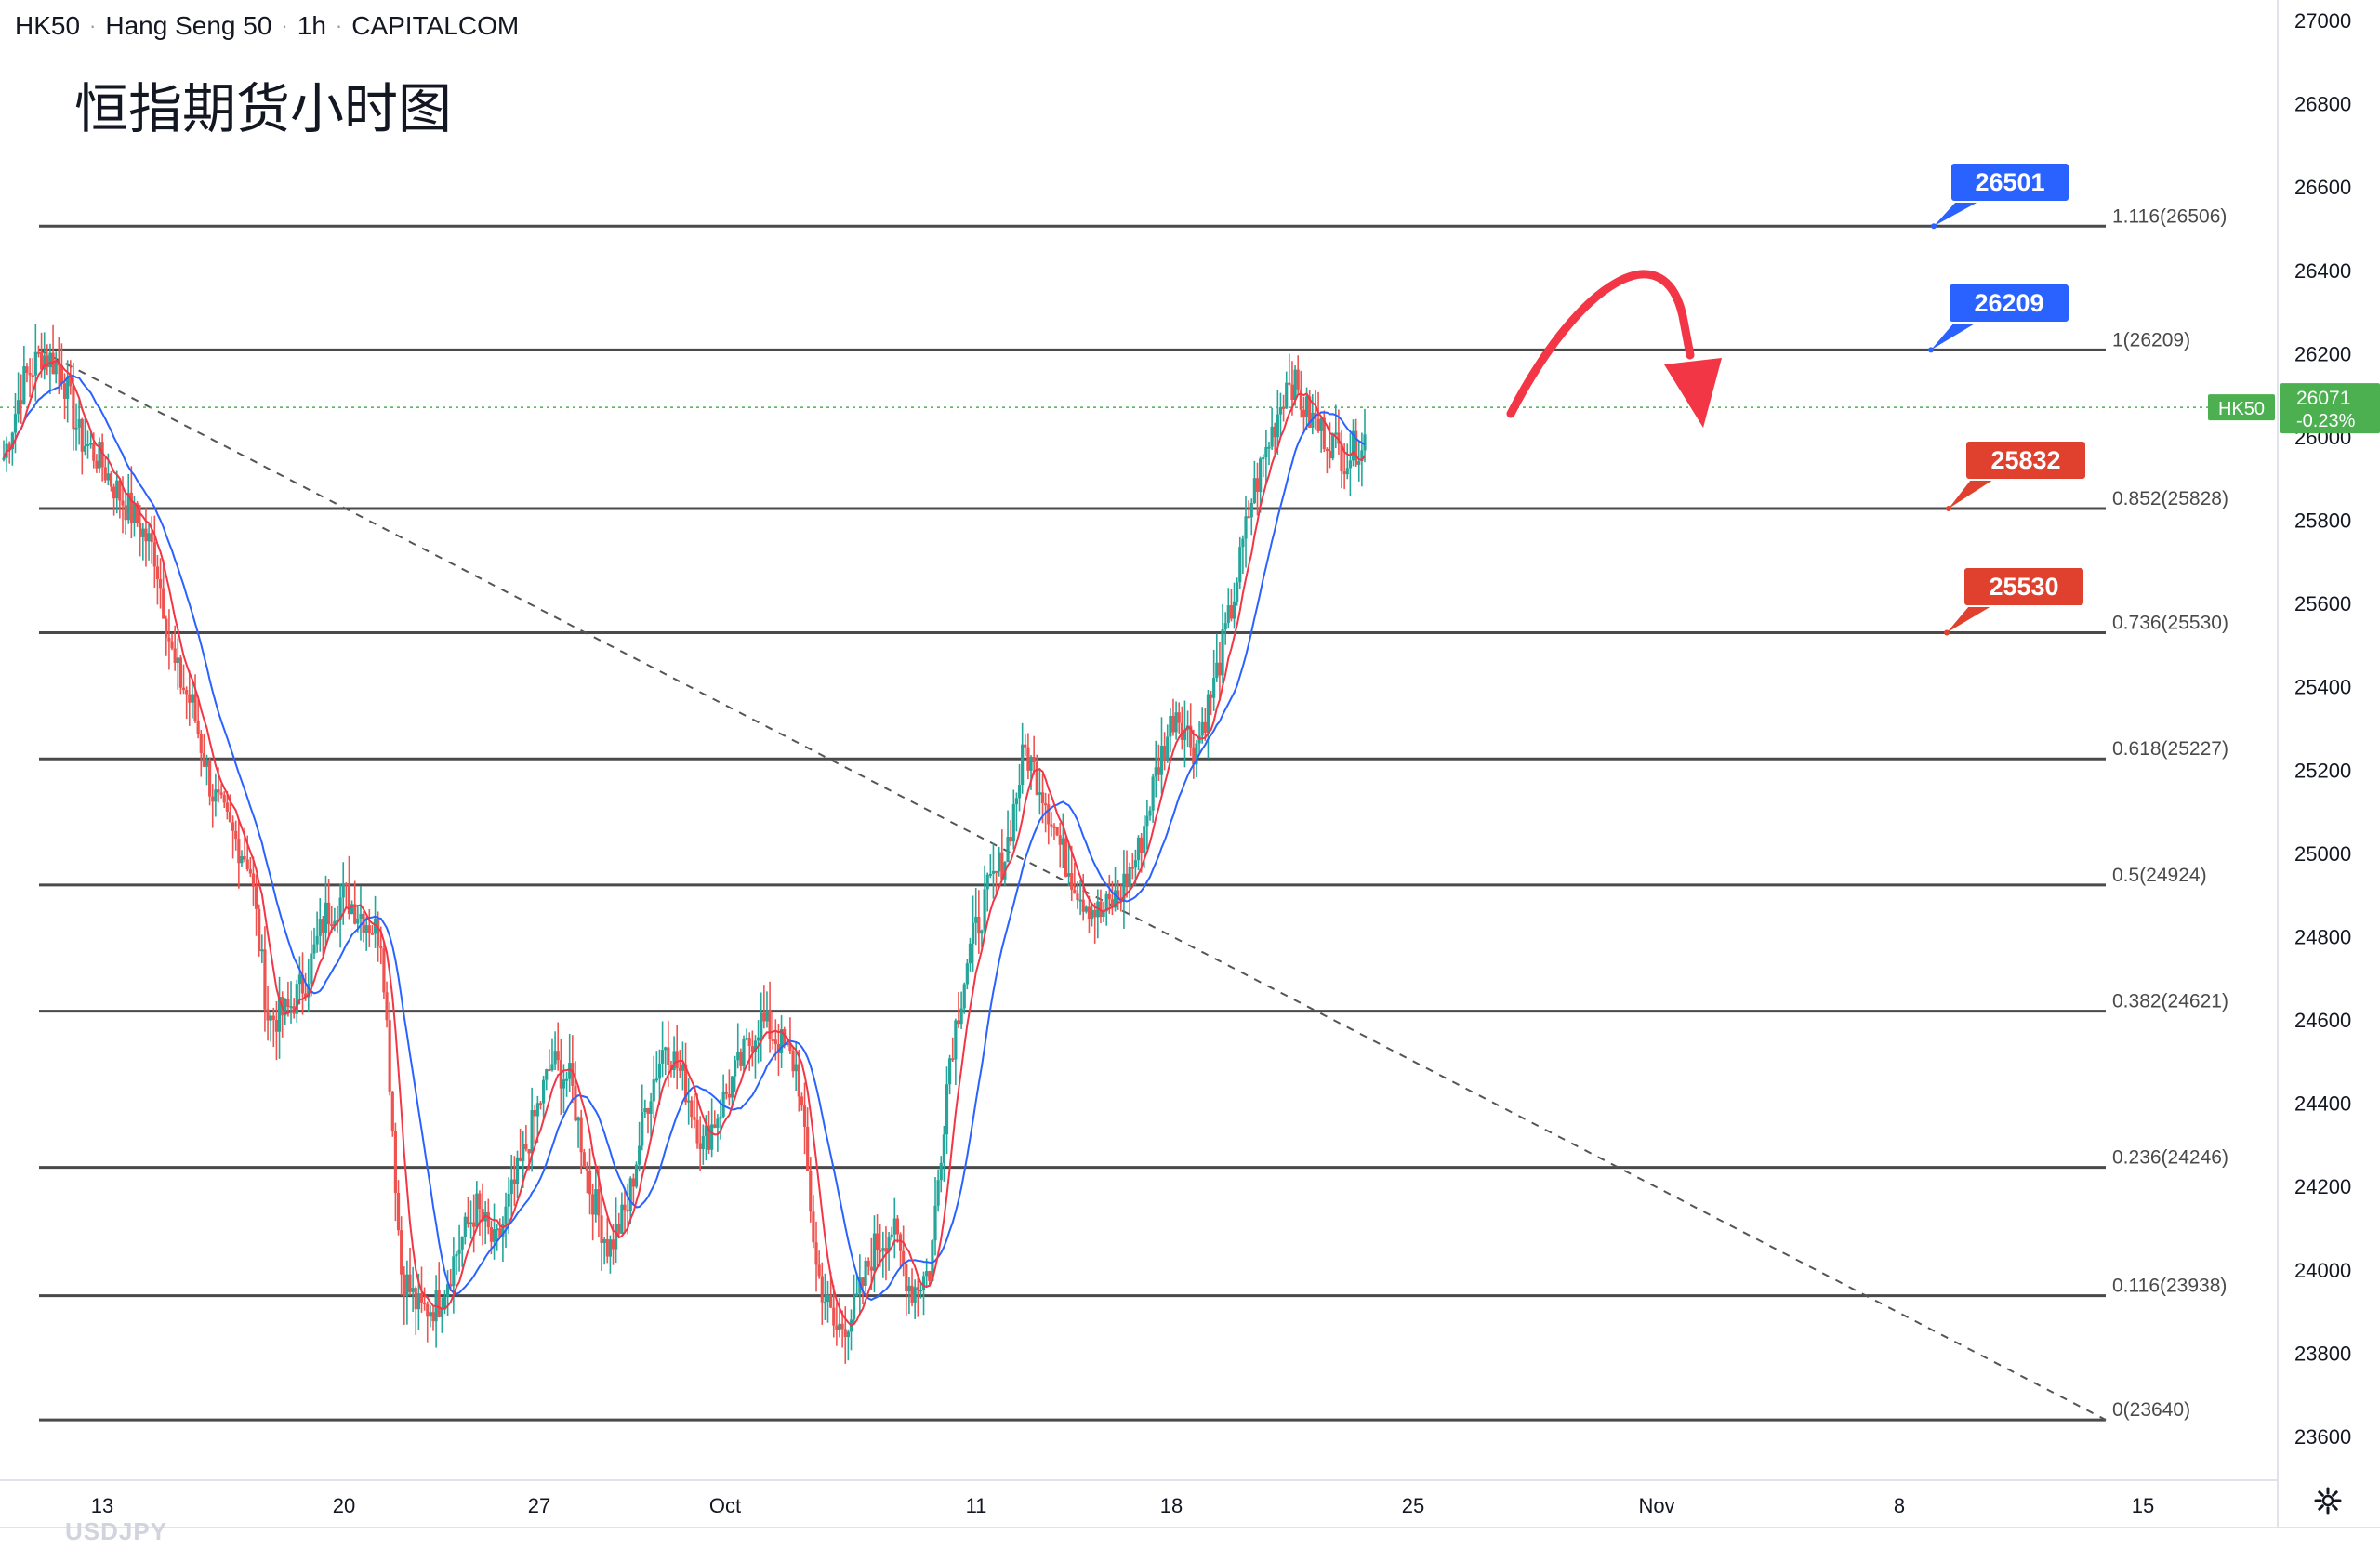 The width and height of the screenshot is (2380, 1548). I want to click on symbol-label: HK50, so click(48, 25).